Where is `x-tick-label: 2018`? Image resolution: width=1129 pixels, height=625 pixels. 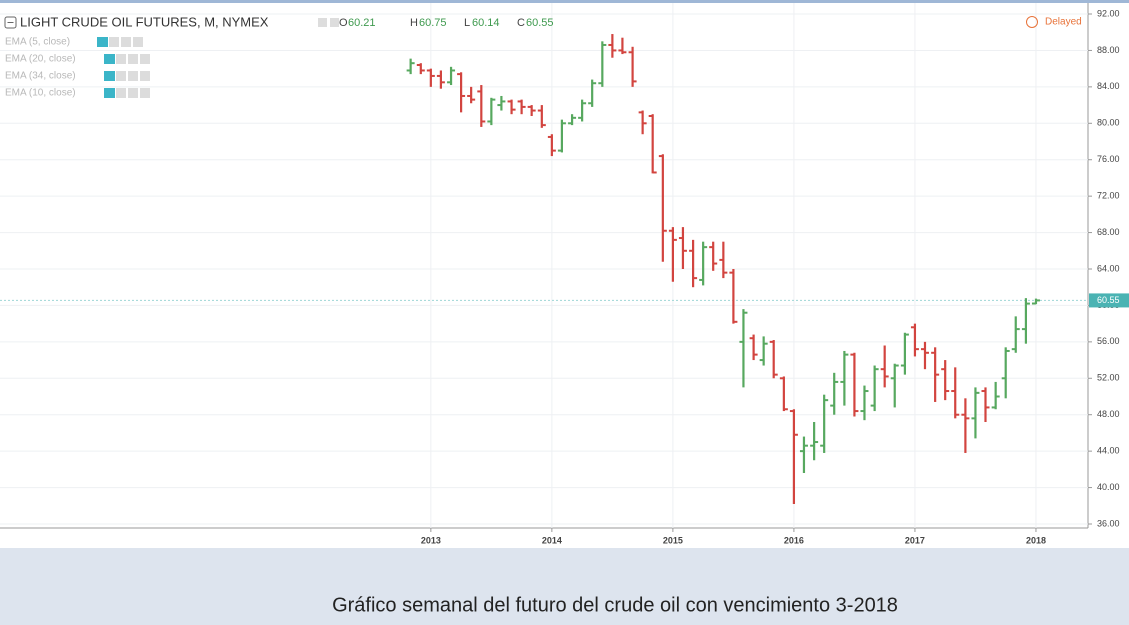 x-tick-label: 2018 is located at coordinates (1036, 540).